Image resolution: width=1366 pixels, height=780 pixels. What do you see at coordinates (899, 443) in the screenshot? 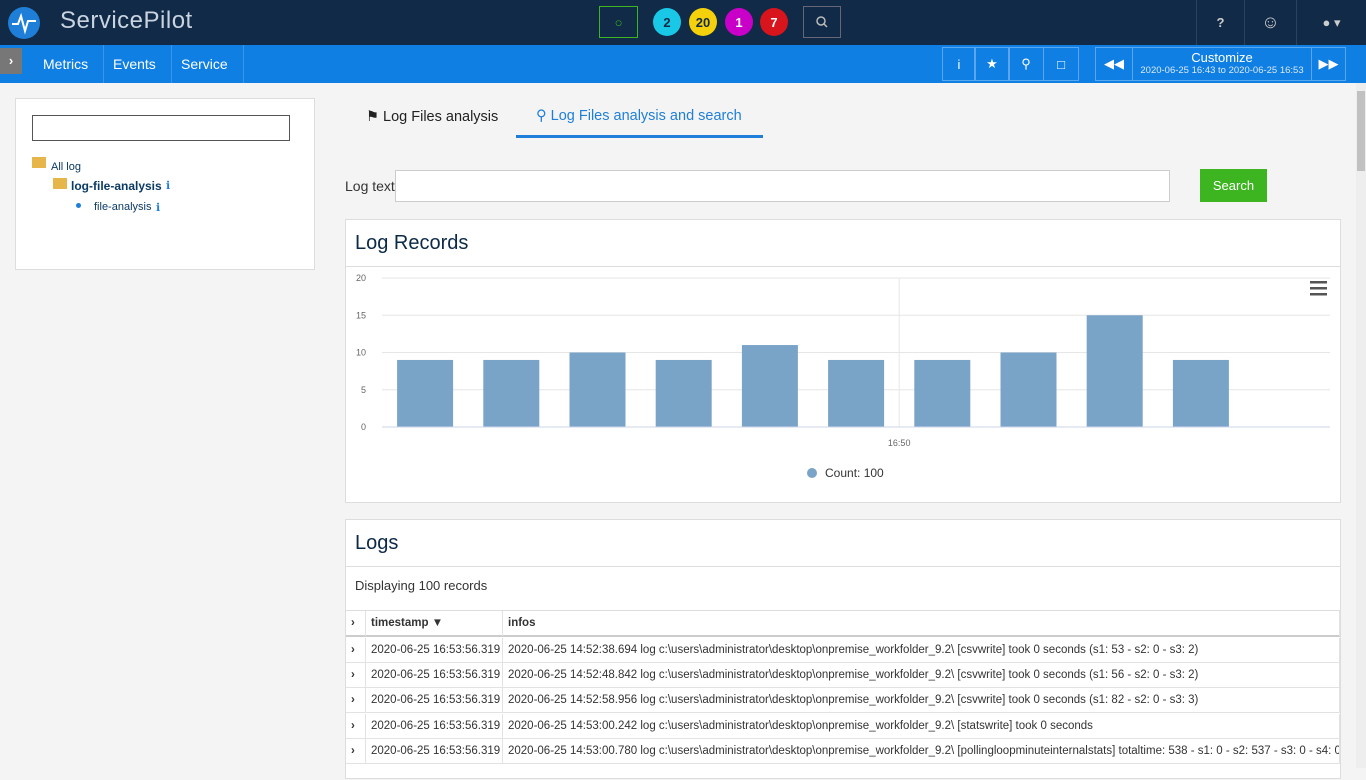
I see `x-tick-label: 16:50` at bounding box center [899, 443].